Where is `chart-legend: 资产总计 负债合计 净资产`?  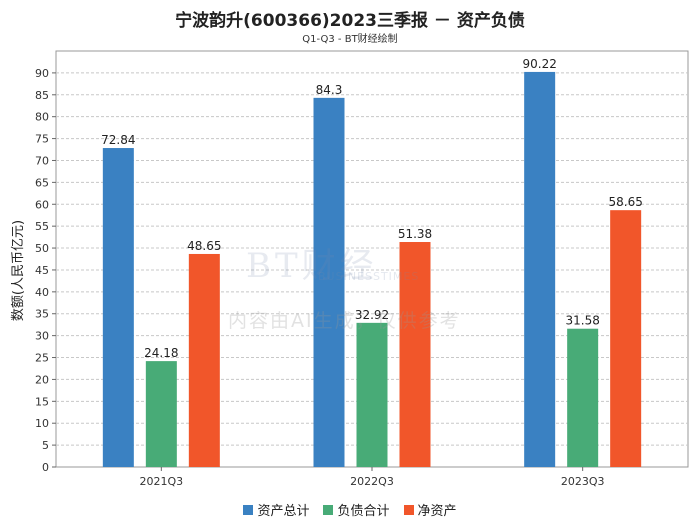 chart-legend: 资产总计 负债合计 净资产 is located at coordinates (350, 509).